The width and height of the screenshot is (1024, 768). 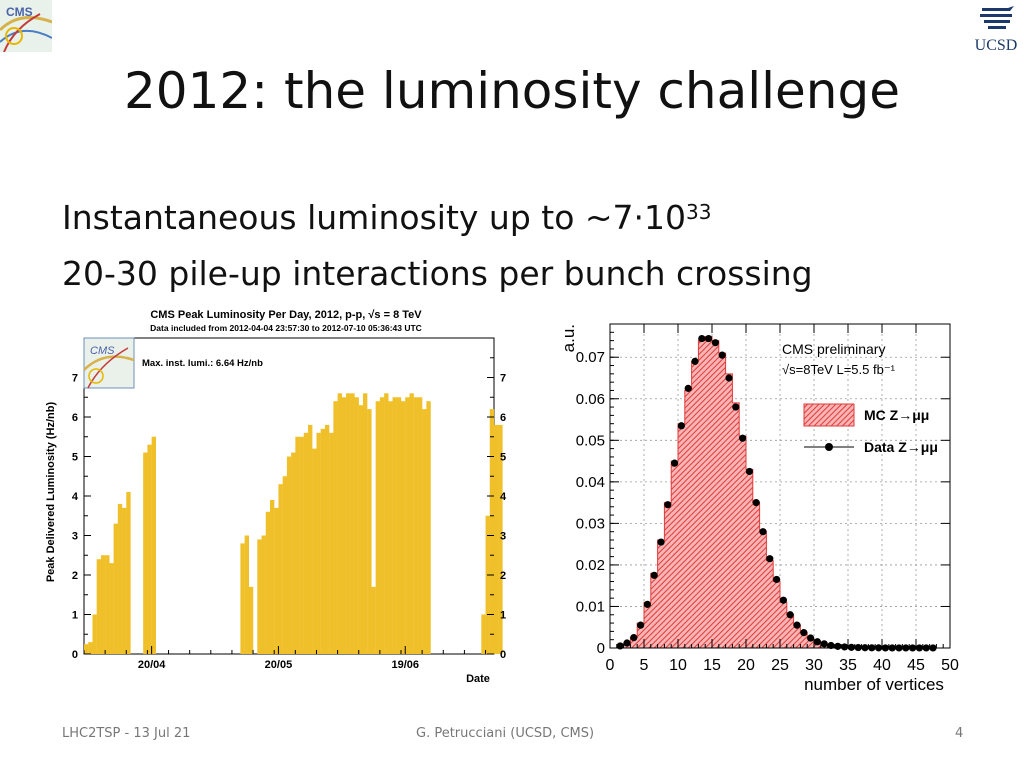 I want to click on vtx-xtick-label: 25, so click(x=780, y=665).